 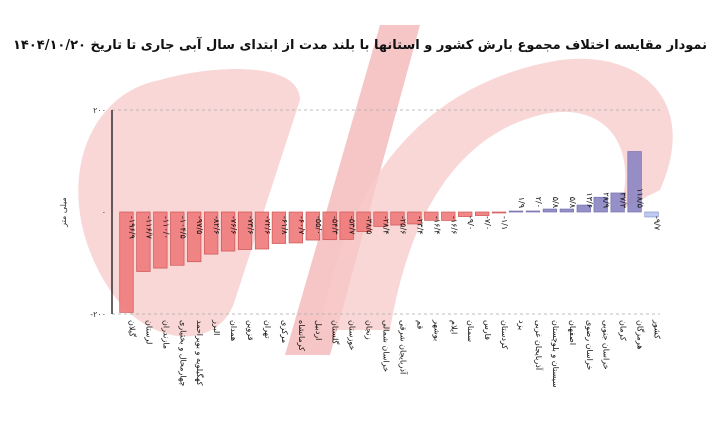 What do you see at coordinates (369, 225) in the screenshot?
I see `value-label: -۳۸/۵` at bounding box center [369, 225].